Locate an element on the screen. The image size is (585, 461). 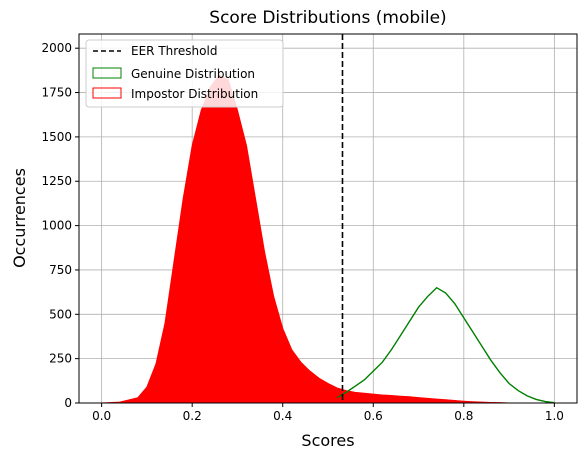
y-tick-label: 1250 is located at coordinates (56, 181).